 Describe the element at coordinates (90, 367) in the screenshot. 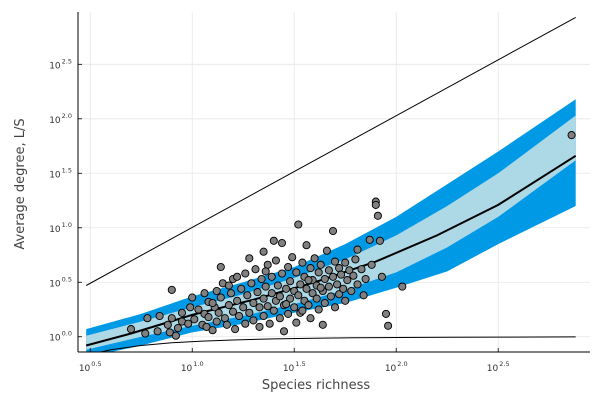

I see `x-tick-label: 100.5` at that location.